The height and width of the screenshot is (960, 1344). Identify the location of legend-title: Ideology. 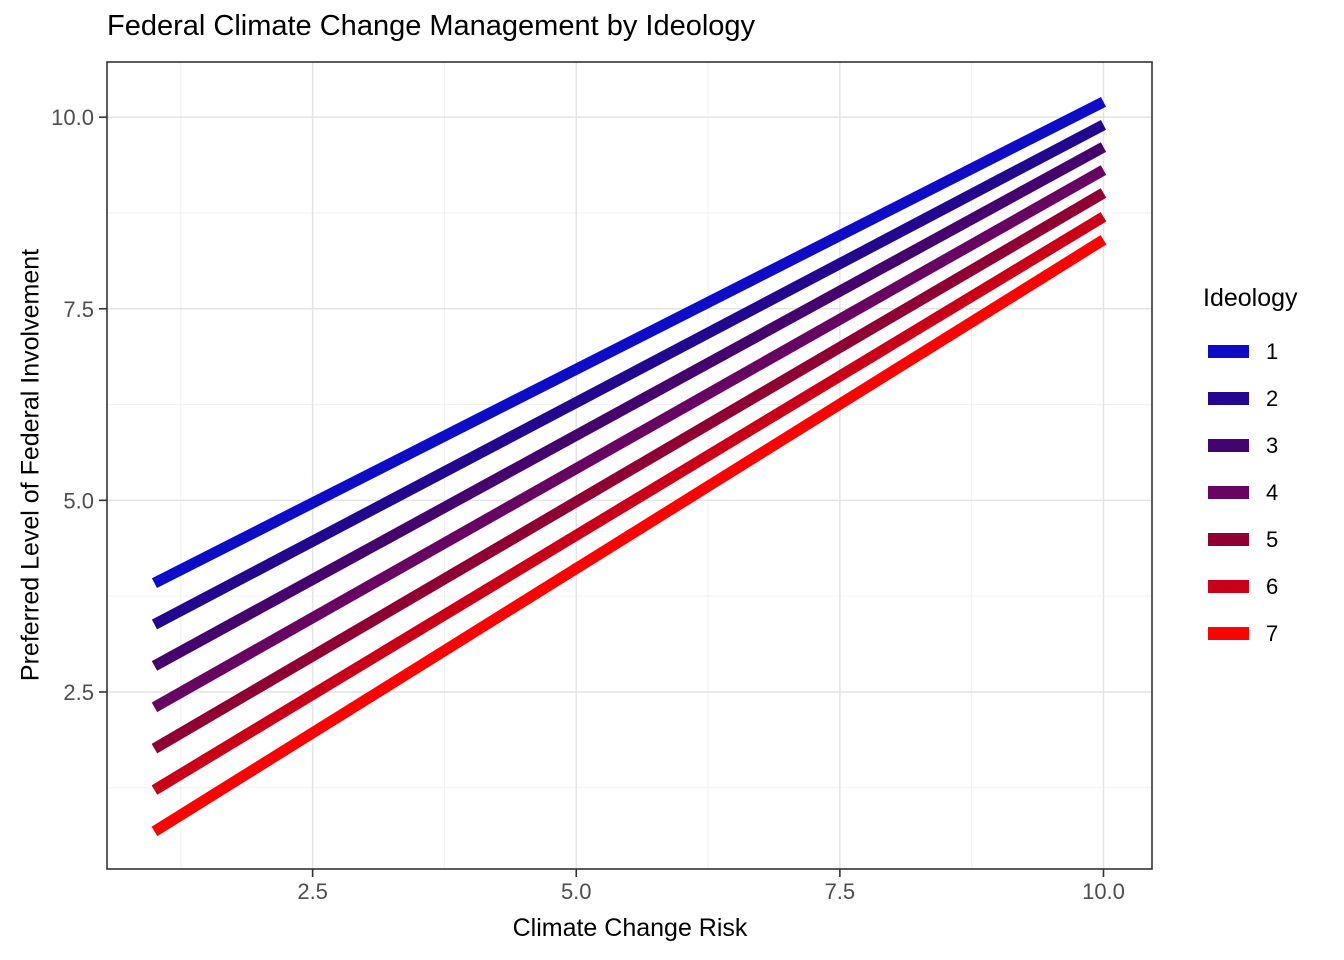
(1250, 298).